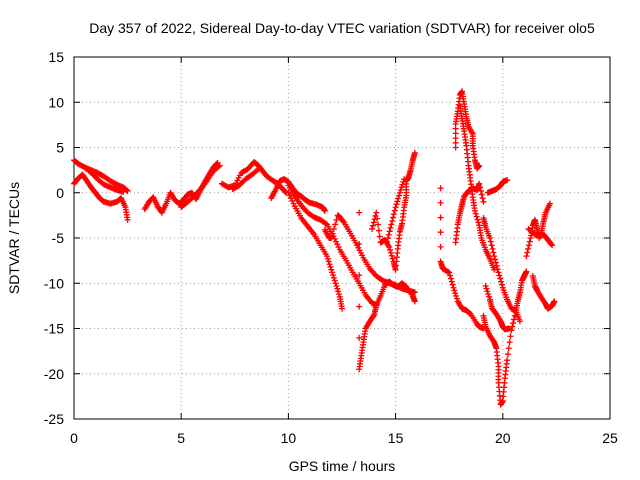 The width and height of the screenshot is (640, 480). Describe the element at coordinates (342, 466) in the screenshot. I see `x-axis-label: GPS time / hours` at that location.